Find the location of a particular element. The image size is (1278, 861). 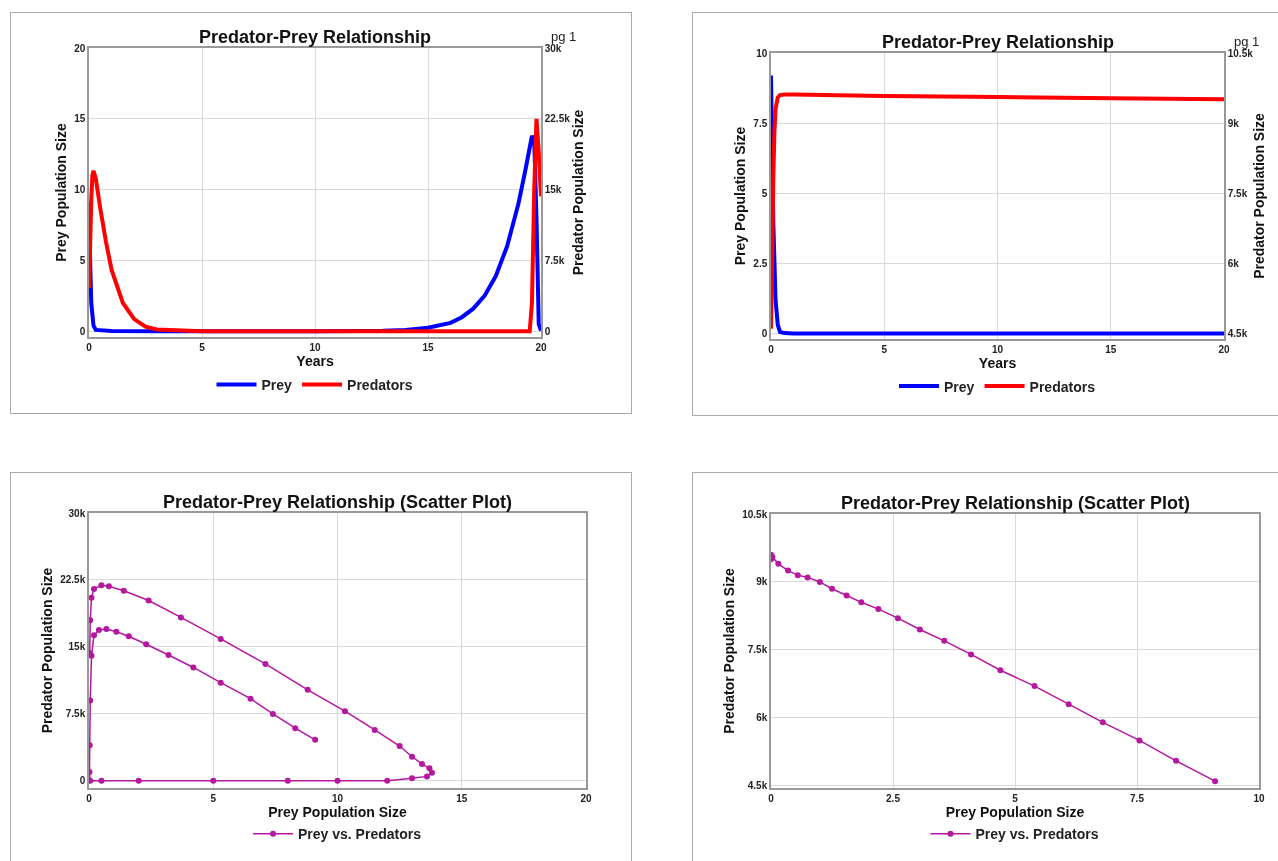

x-tick-label: 7.5 is located at coordinates (1137, 798).